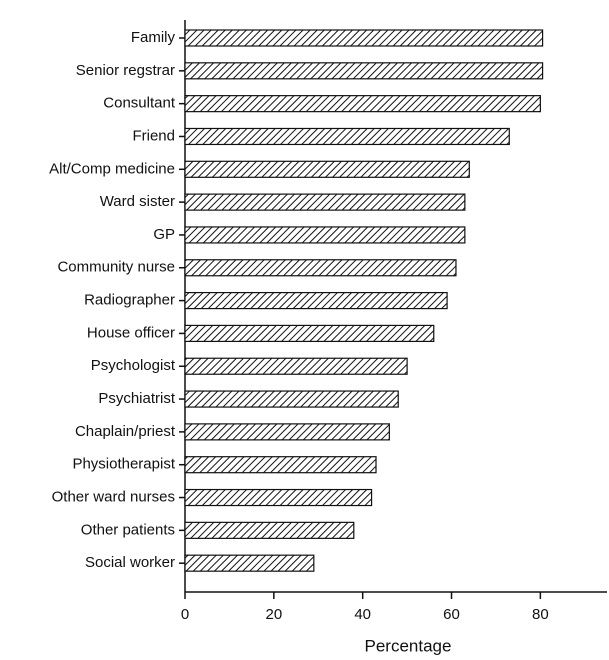 This screenshot has height=660, width=609. I want to click on x-tick-label: 40, so click(362, 614).